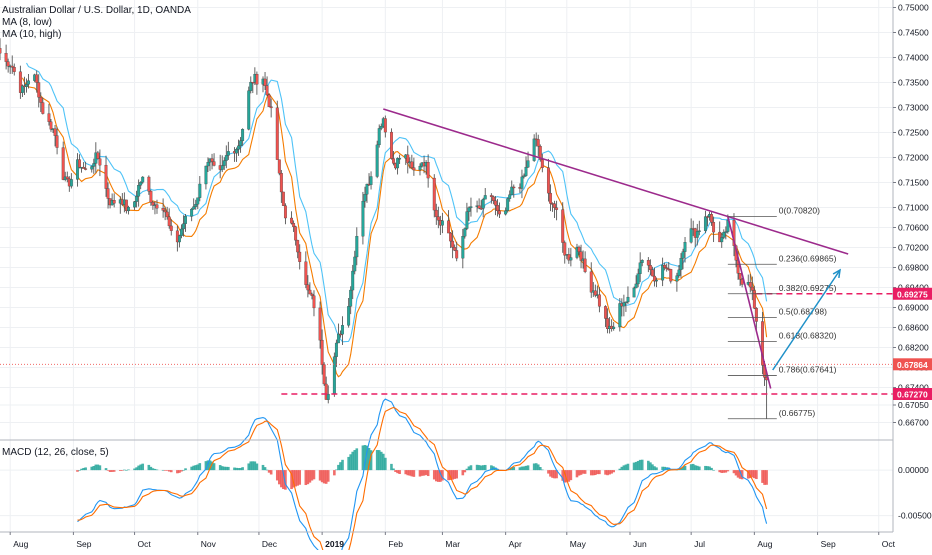 The height and width of the screenshot is (555, 932). What do you see at coordinates (749, 302) in the screenshot?
I see `trendline-decline` at bounding box center [749, 302].